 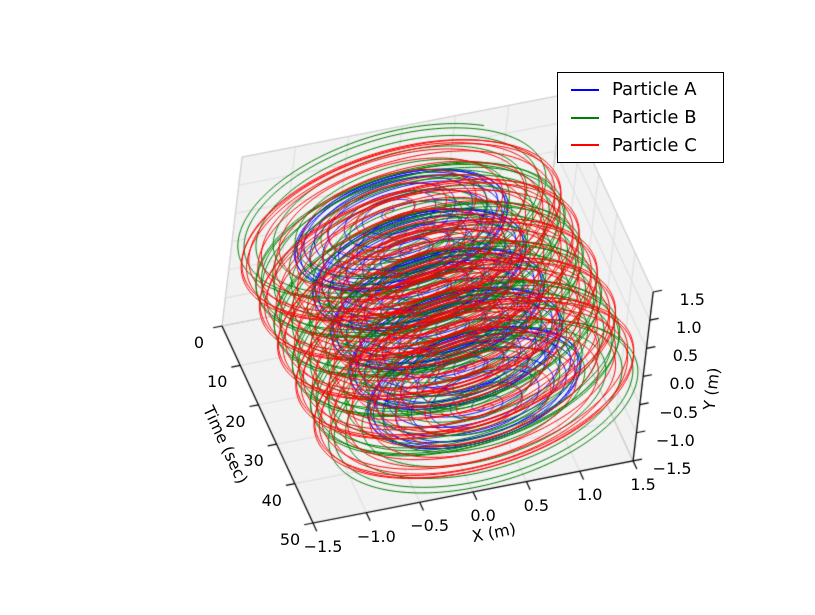 I want to click on x-tick-label: 0.0, so click(x=483, y=515).